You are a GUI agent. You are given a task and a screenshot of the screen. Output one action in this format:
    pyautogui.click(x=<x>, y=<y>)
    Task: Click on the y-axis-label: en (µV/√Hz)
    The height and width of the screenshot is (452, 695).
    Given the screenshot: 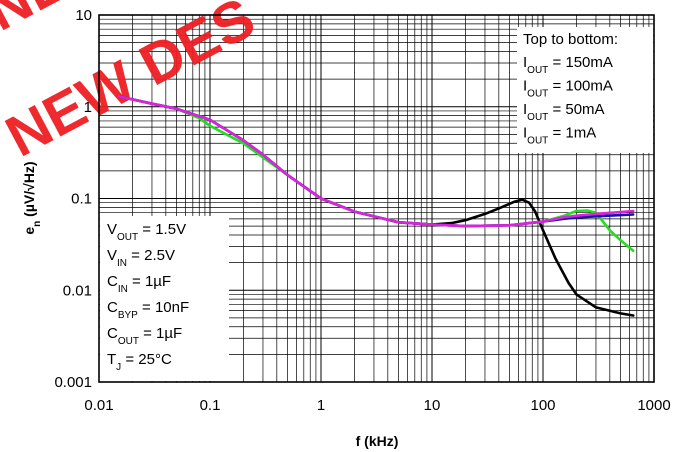 What is the action you would take?
    pyautogui.click(x=32, y=197)
    